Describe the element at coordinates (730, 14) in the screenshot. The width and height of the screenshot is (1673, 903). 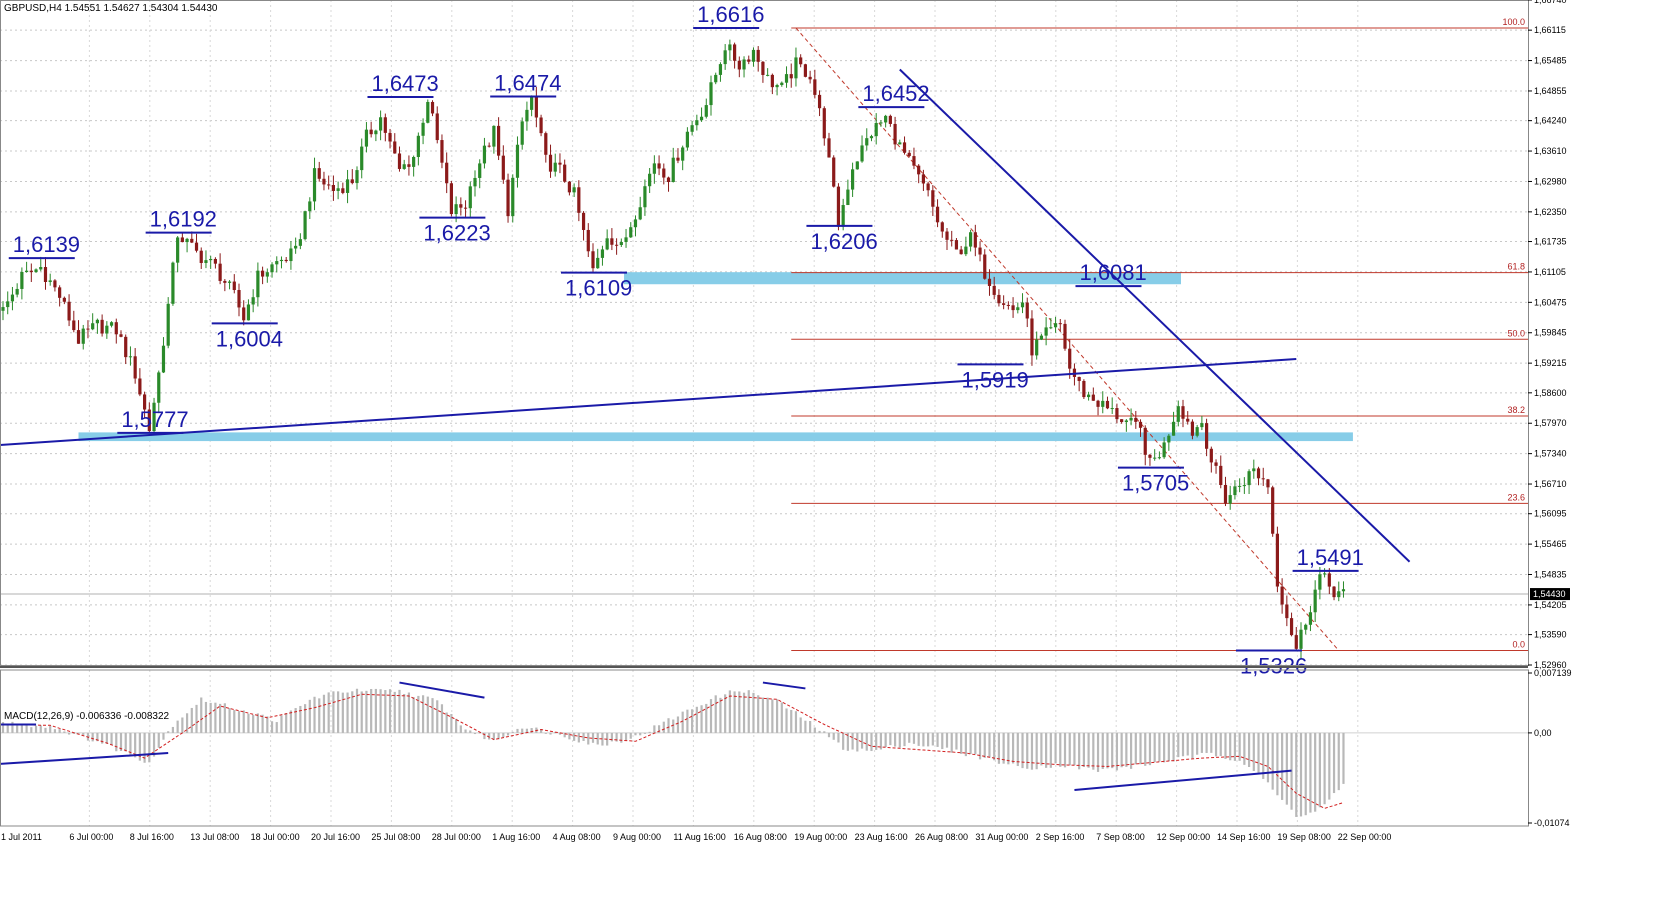
I see `swing-label: 1,6616` at that location.